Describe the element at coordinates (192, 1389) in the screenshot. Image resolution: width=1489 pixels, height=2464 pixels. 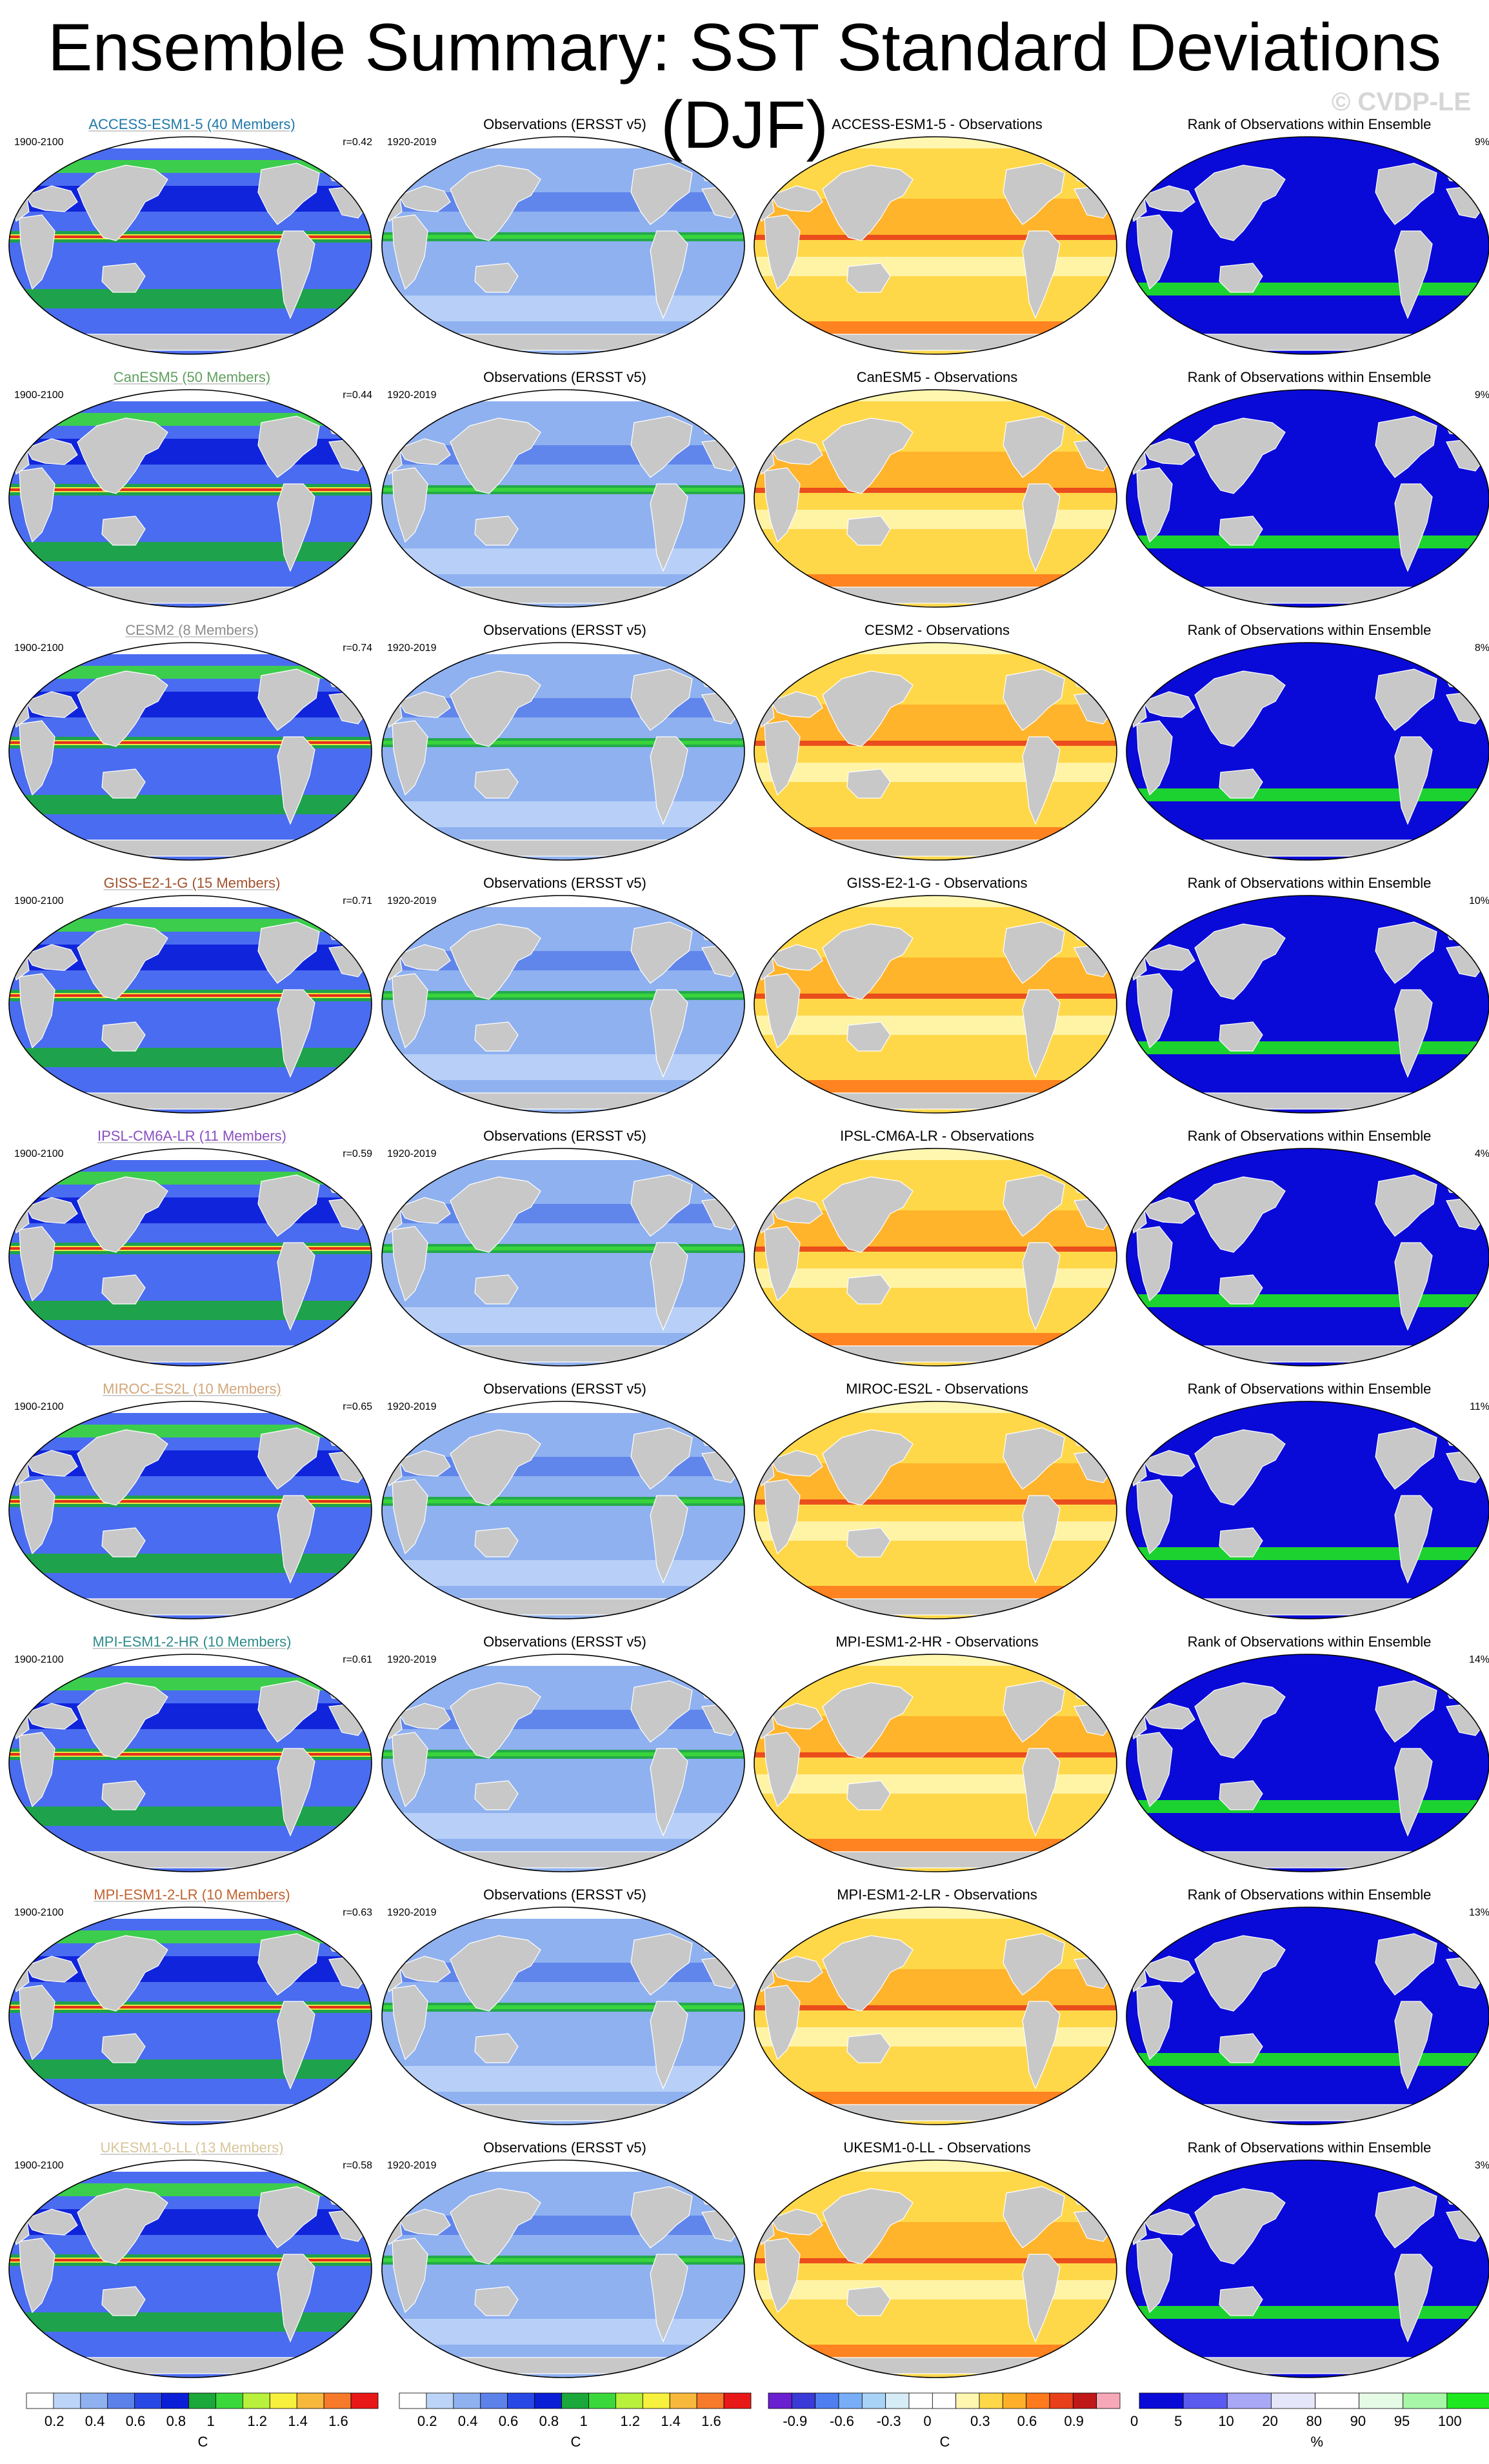
I see `model-panel-title: MIROC-ES2L (10 Members)` at that location.